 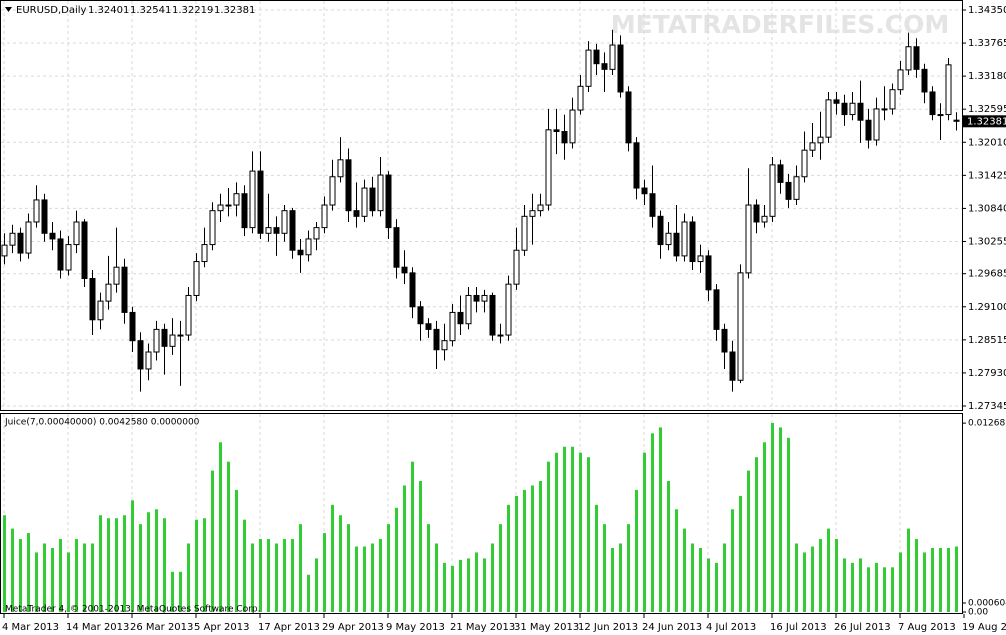 I want to click on y-tick-label: 1.30840, so click(x=987, y=208).